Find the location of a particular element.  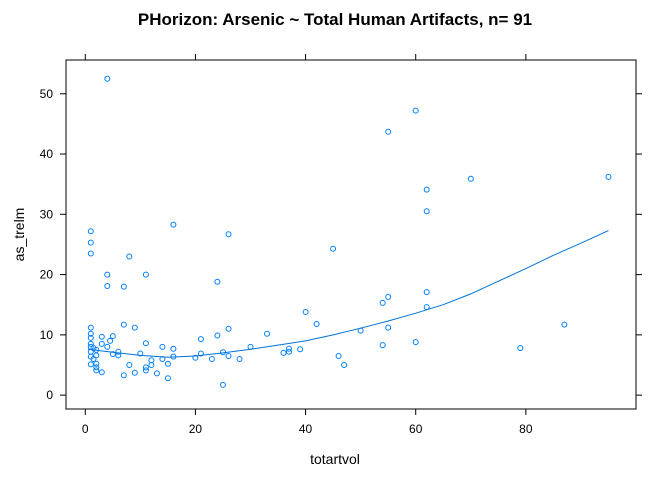

y-axis-label: as_trelm is located at coordinates (19, 235).